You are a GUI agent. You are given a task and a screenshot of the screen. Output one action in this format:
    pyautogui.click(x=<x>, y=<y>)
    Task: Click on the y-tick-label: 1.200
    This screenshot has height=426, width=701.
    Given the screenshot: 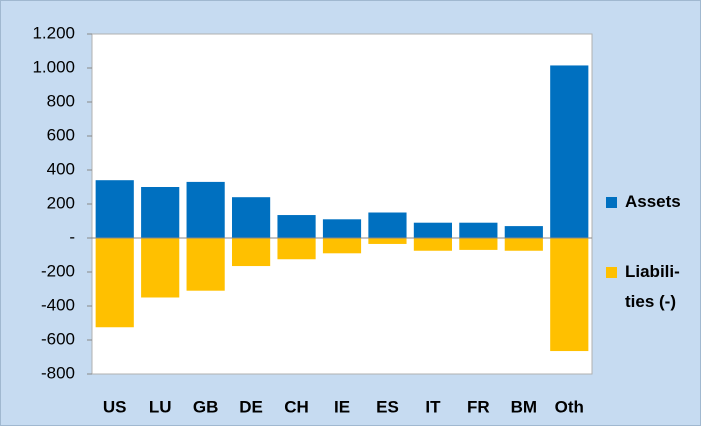 What is the action you would take?
    pyautogui.click(x=53, y=32)
    